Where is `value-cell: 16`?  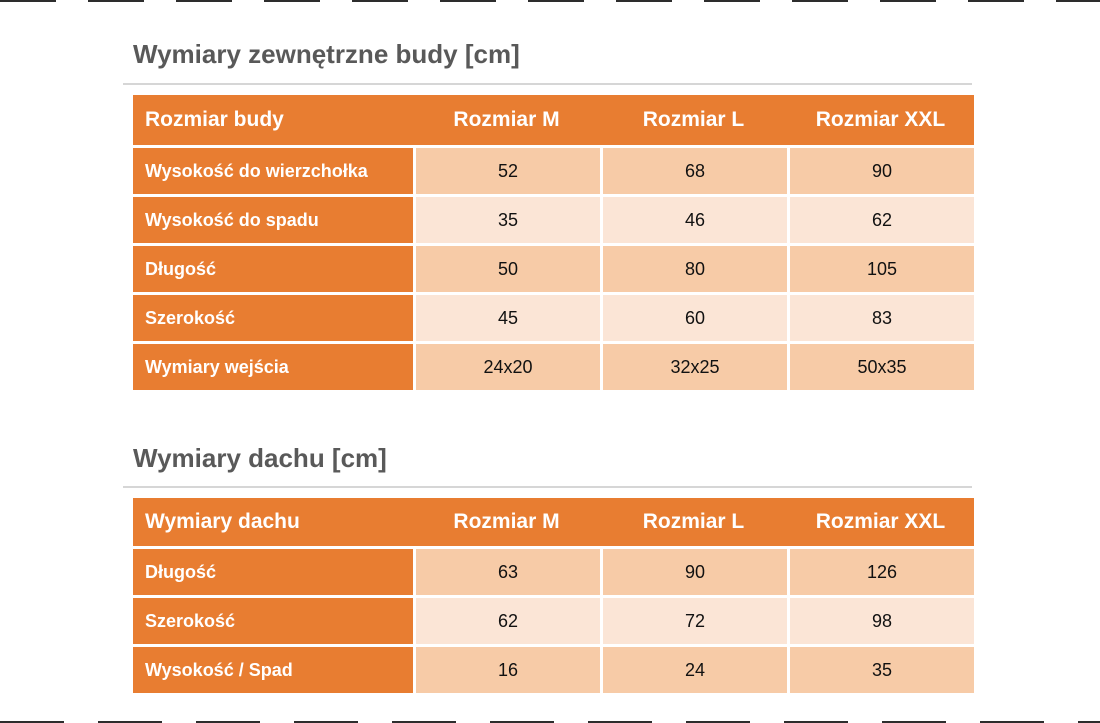 value-cell: 16 is located at coordinates (506, 670).